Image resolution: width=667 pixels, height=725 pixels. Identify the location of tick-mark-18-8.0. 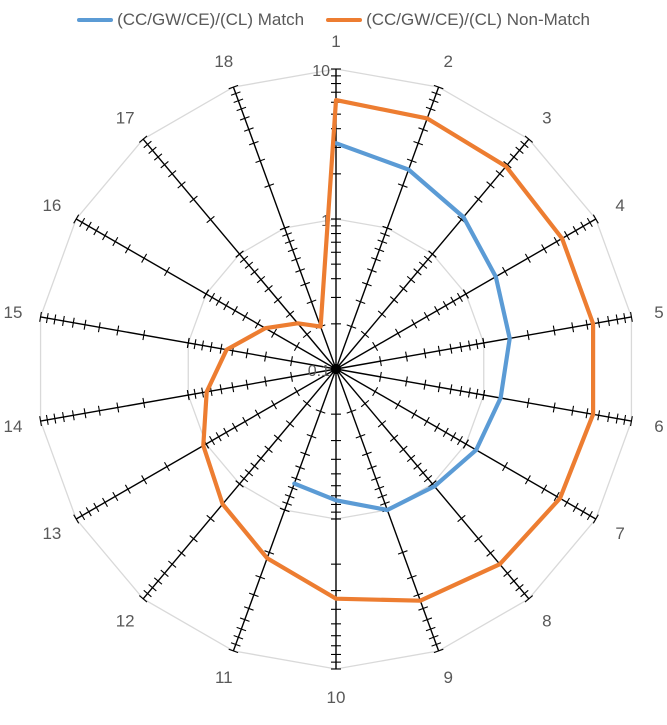
(238, 100).